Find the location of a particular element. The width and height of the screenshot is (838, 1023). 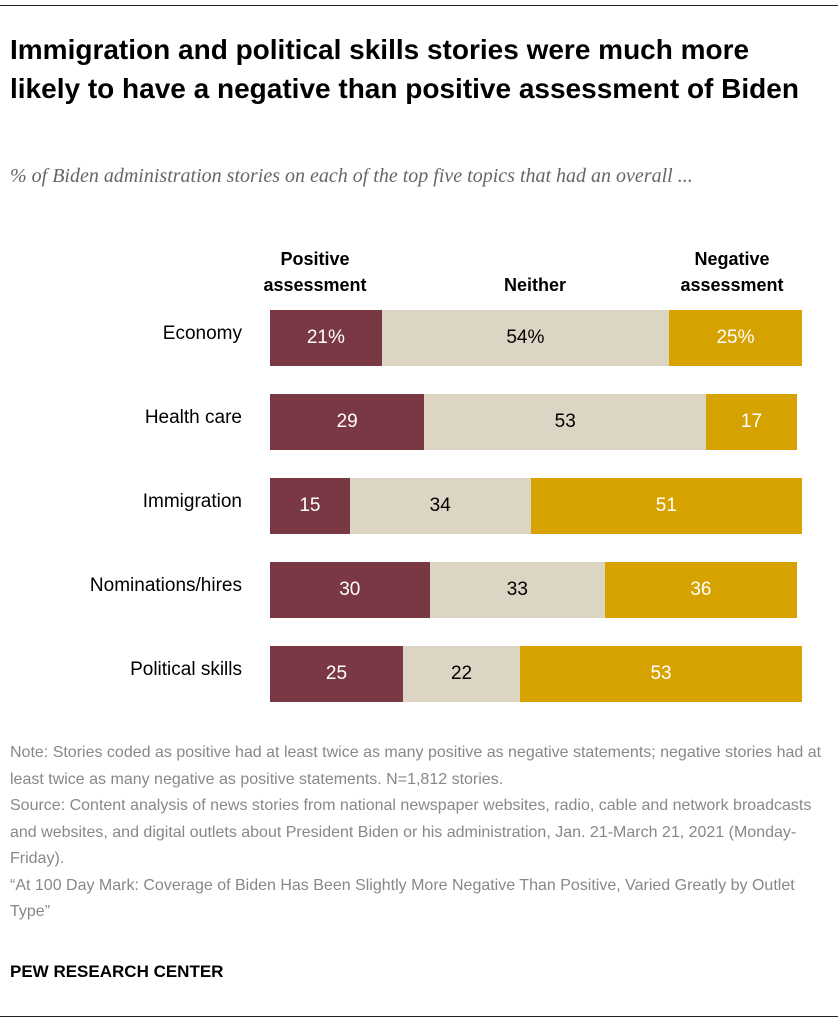

category-label: Political skills is located at coordinates (186, 669).